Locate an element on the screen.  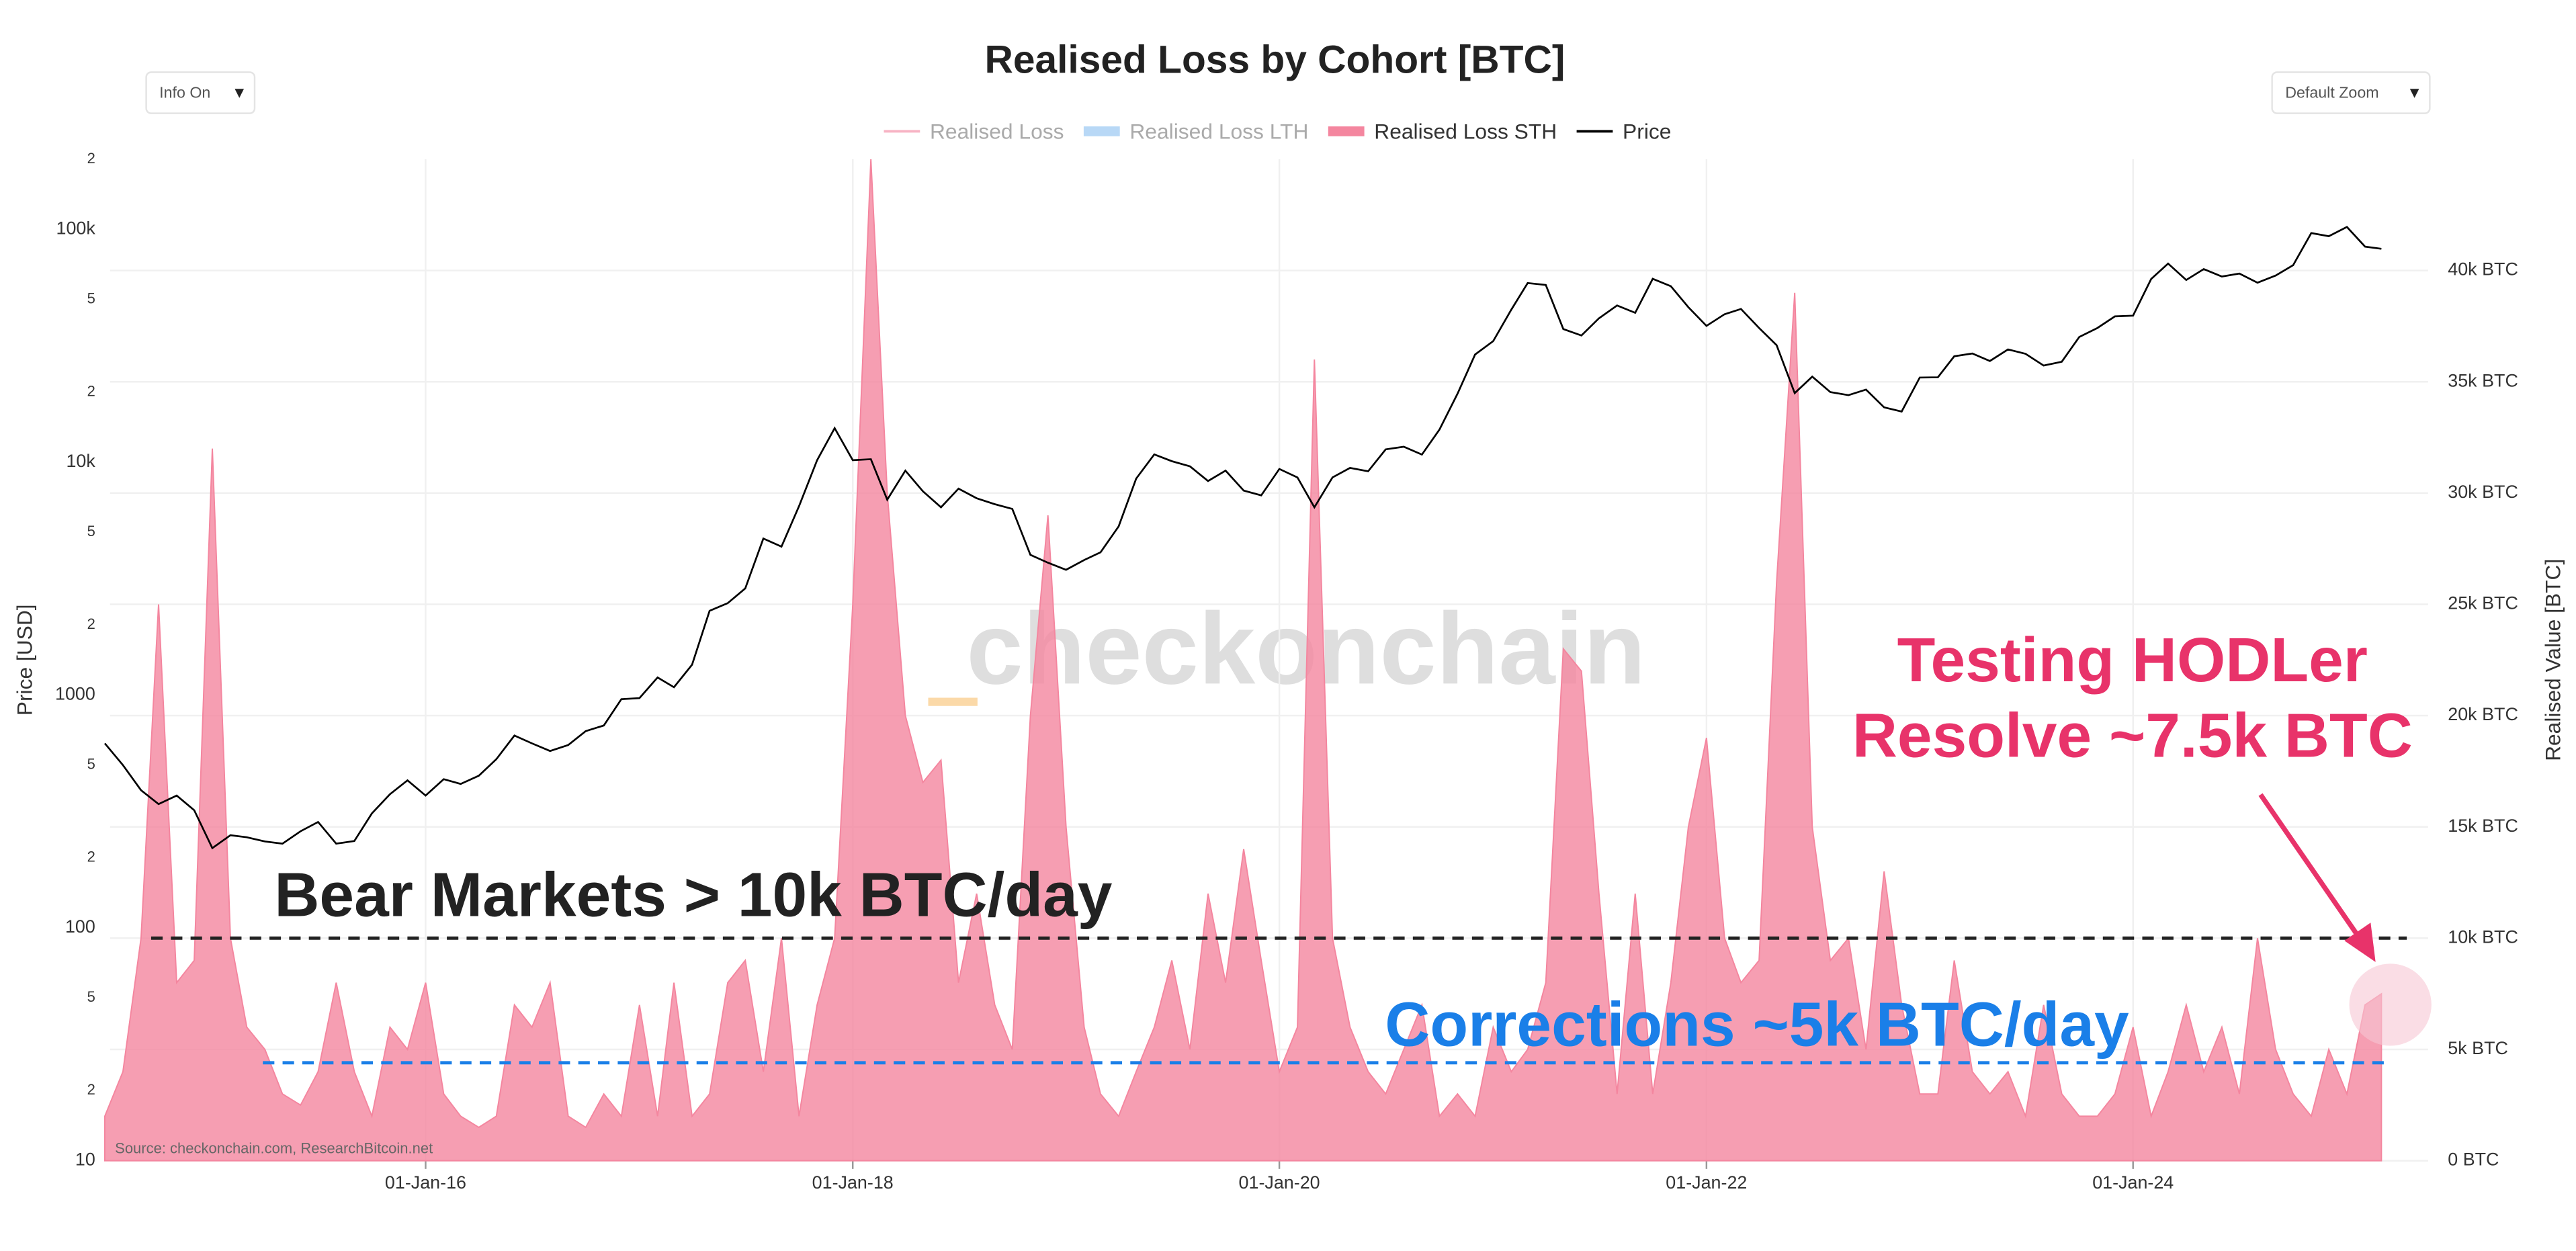
callout-arrow is located at coordinates (2311, 868).